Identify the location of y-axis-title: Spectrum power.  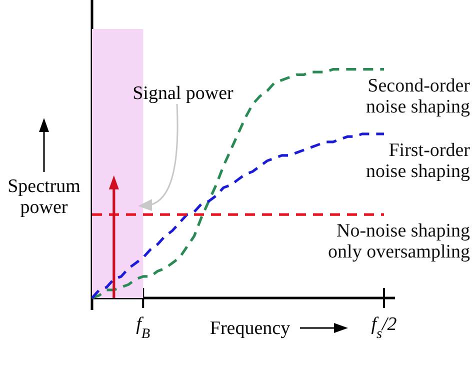
(44, 197).